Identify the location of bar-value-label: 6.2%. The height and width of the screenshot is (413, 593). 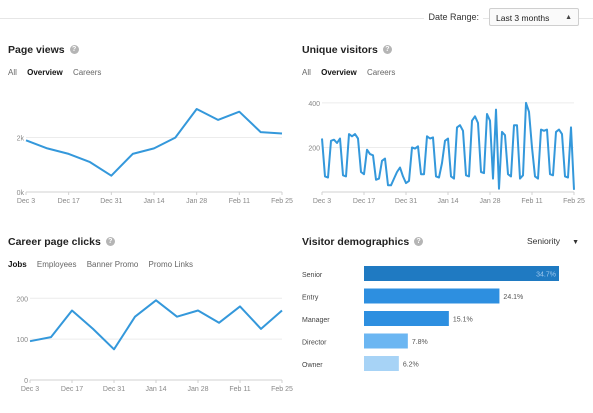
(411, 365).